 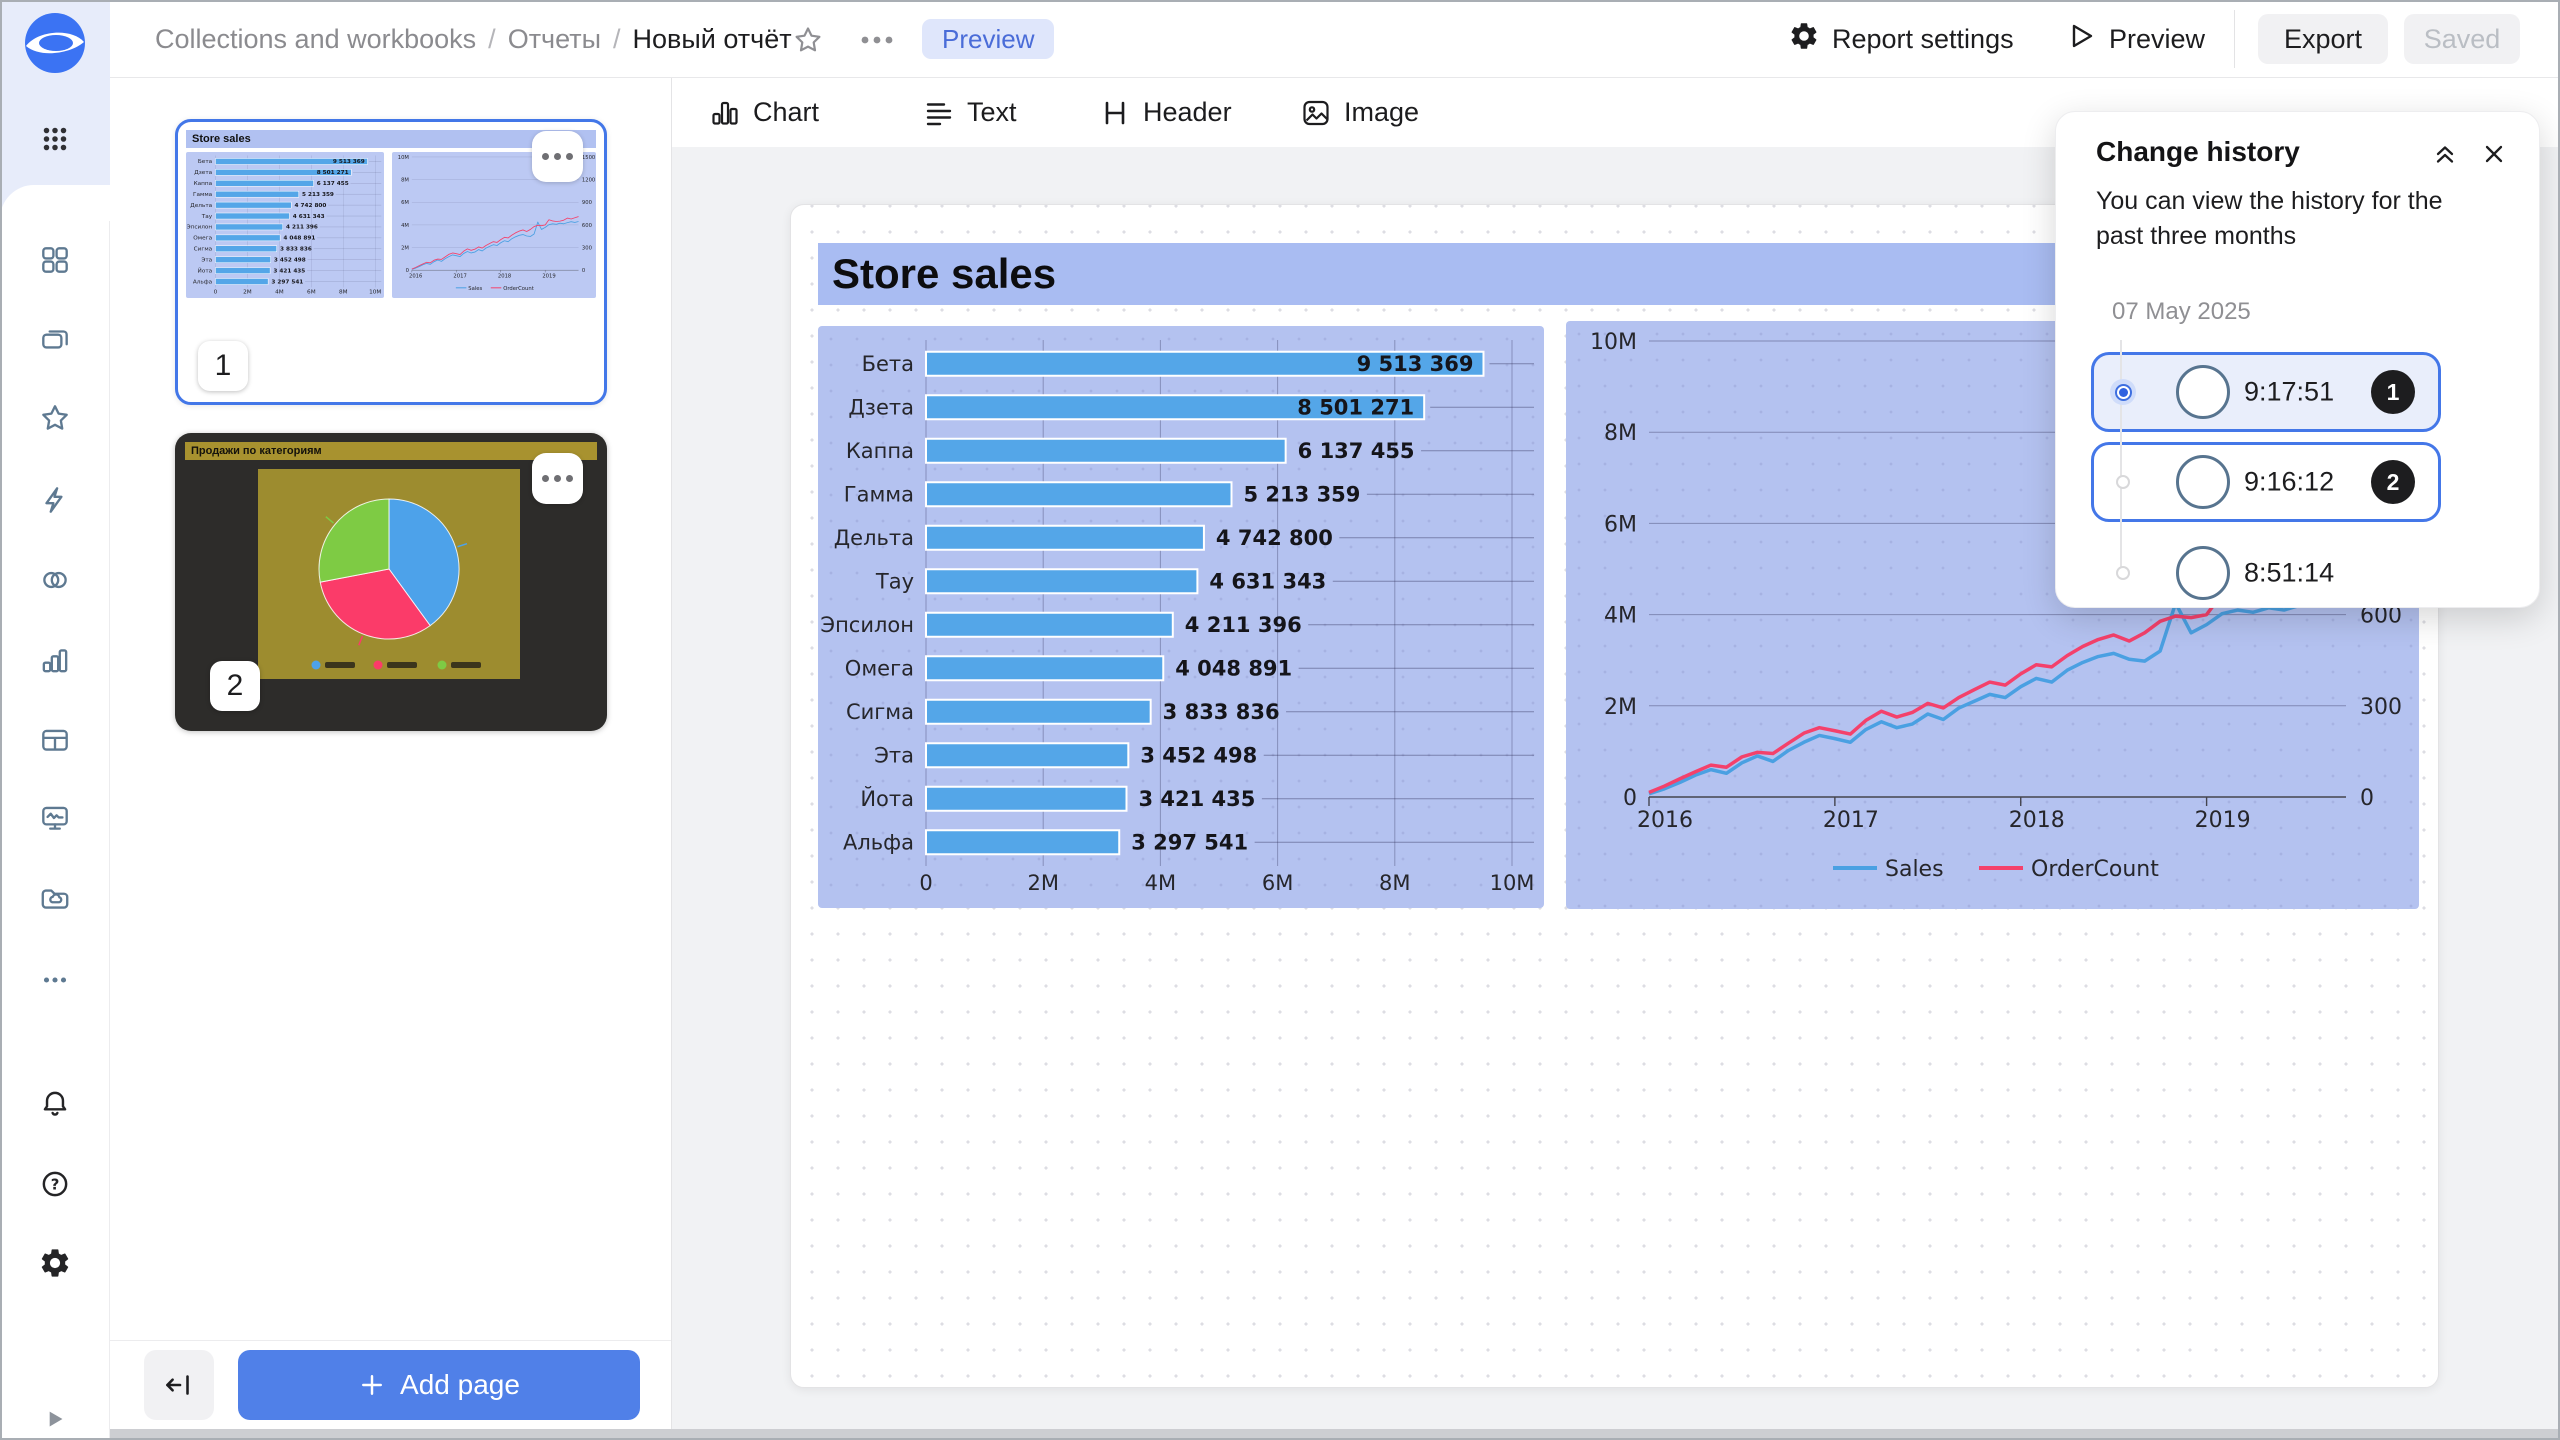 I want to click on svg-text: 2019, so click(x=2223, y=820).